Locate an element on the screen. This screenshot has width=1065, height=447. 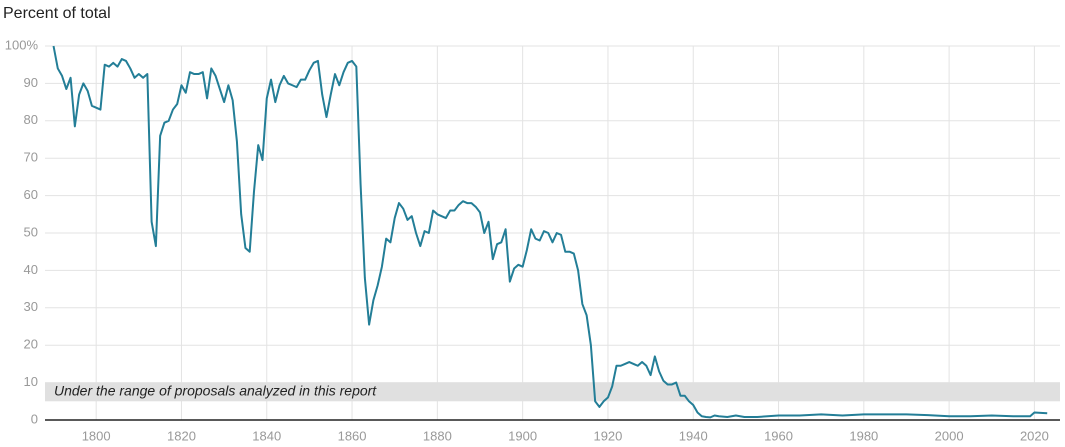
x-tick-label: 1900 is located at coordinates (522, 435).